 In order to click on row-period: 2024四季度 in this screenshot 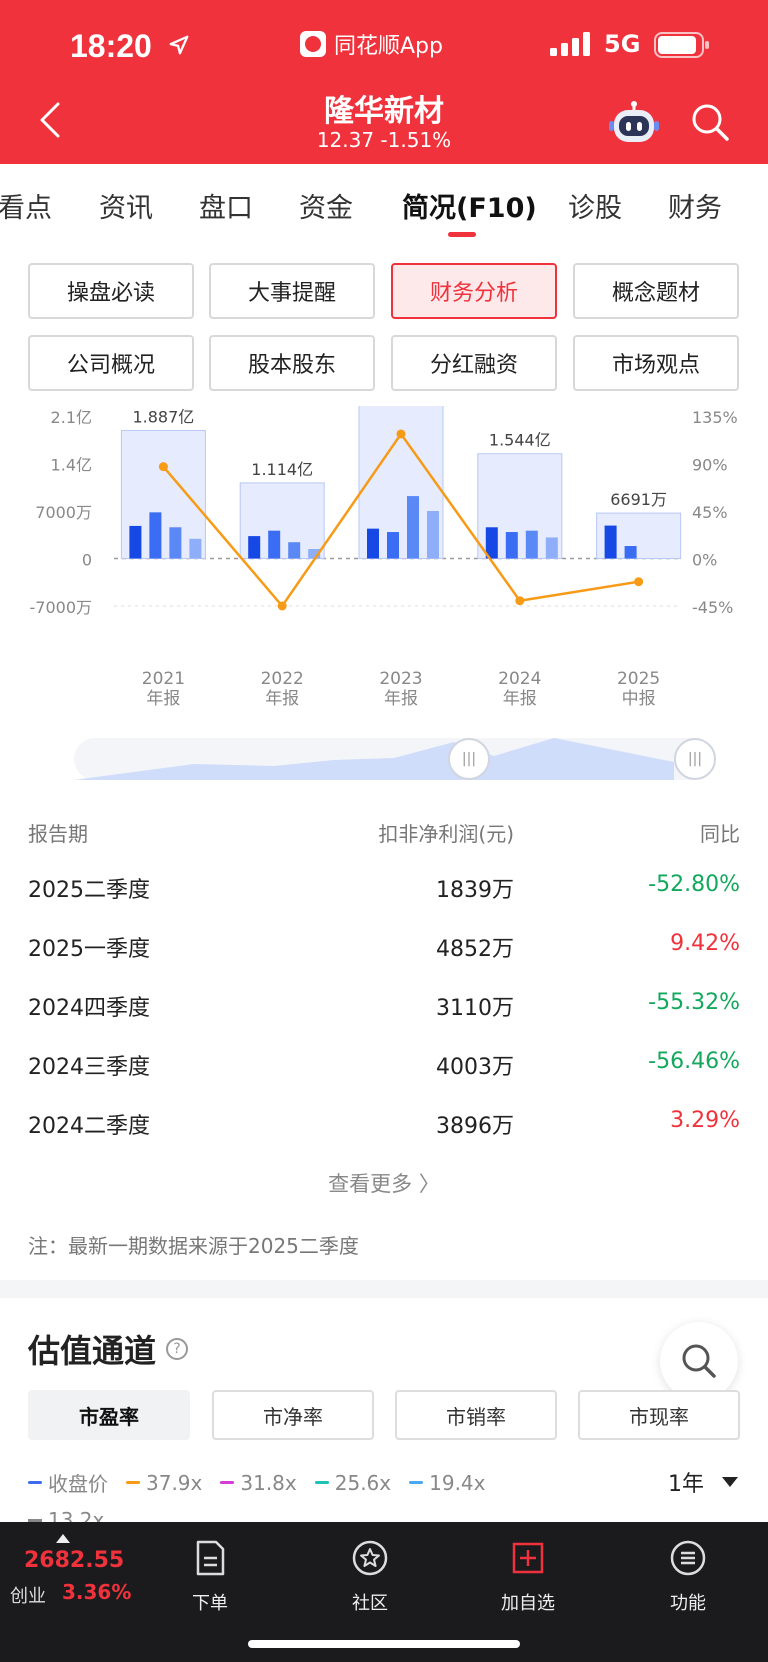, I will do `click(89, 1008)`.